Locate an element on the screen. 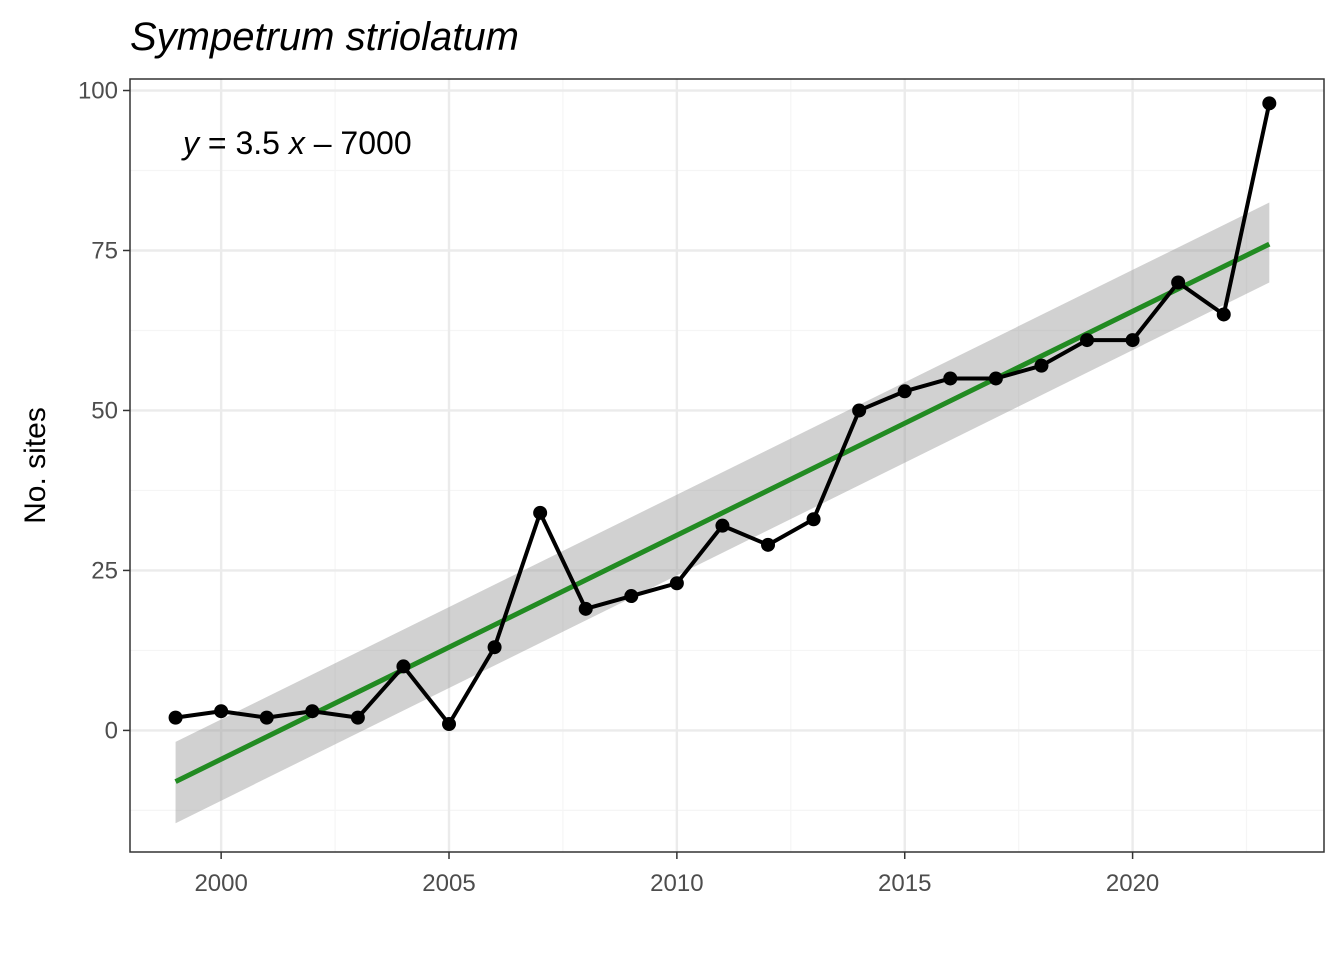 Image resolution: width=1344 pixels, height=960 pixels. y-axis-title: No. sites is located at coordinates (35, 465).